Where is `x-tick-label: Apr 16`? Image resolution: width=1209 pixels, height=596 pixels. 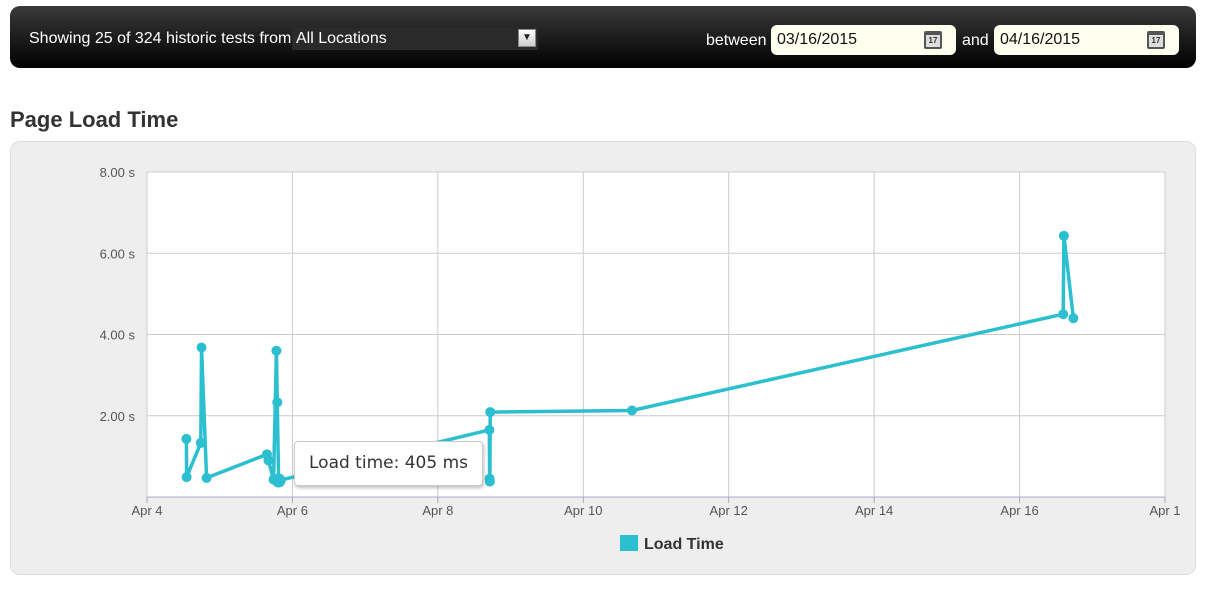
x-tick-label: Apr 16 is located at coordinates (1019, 510).